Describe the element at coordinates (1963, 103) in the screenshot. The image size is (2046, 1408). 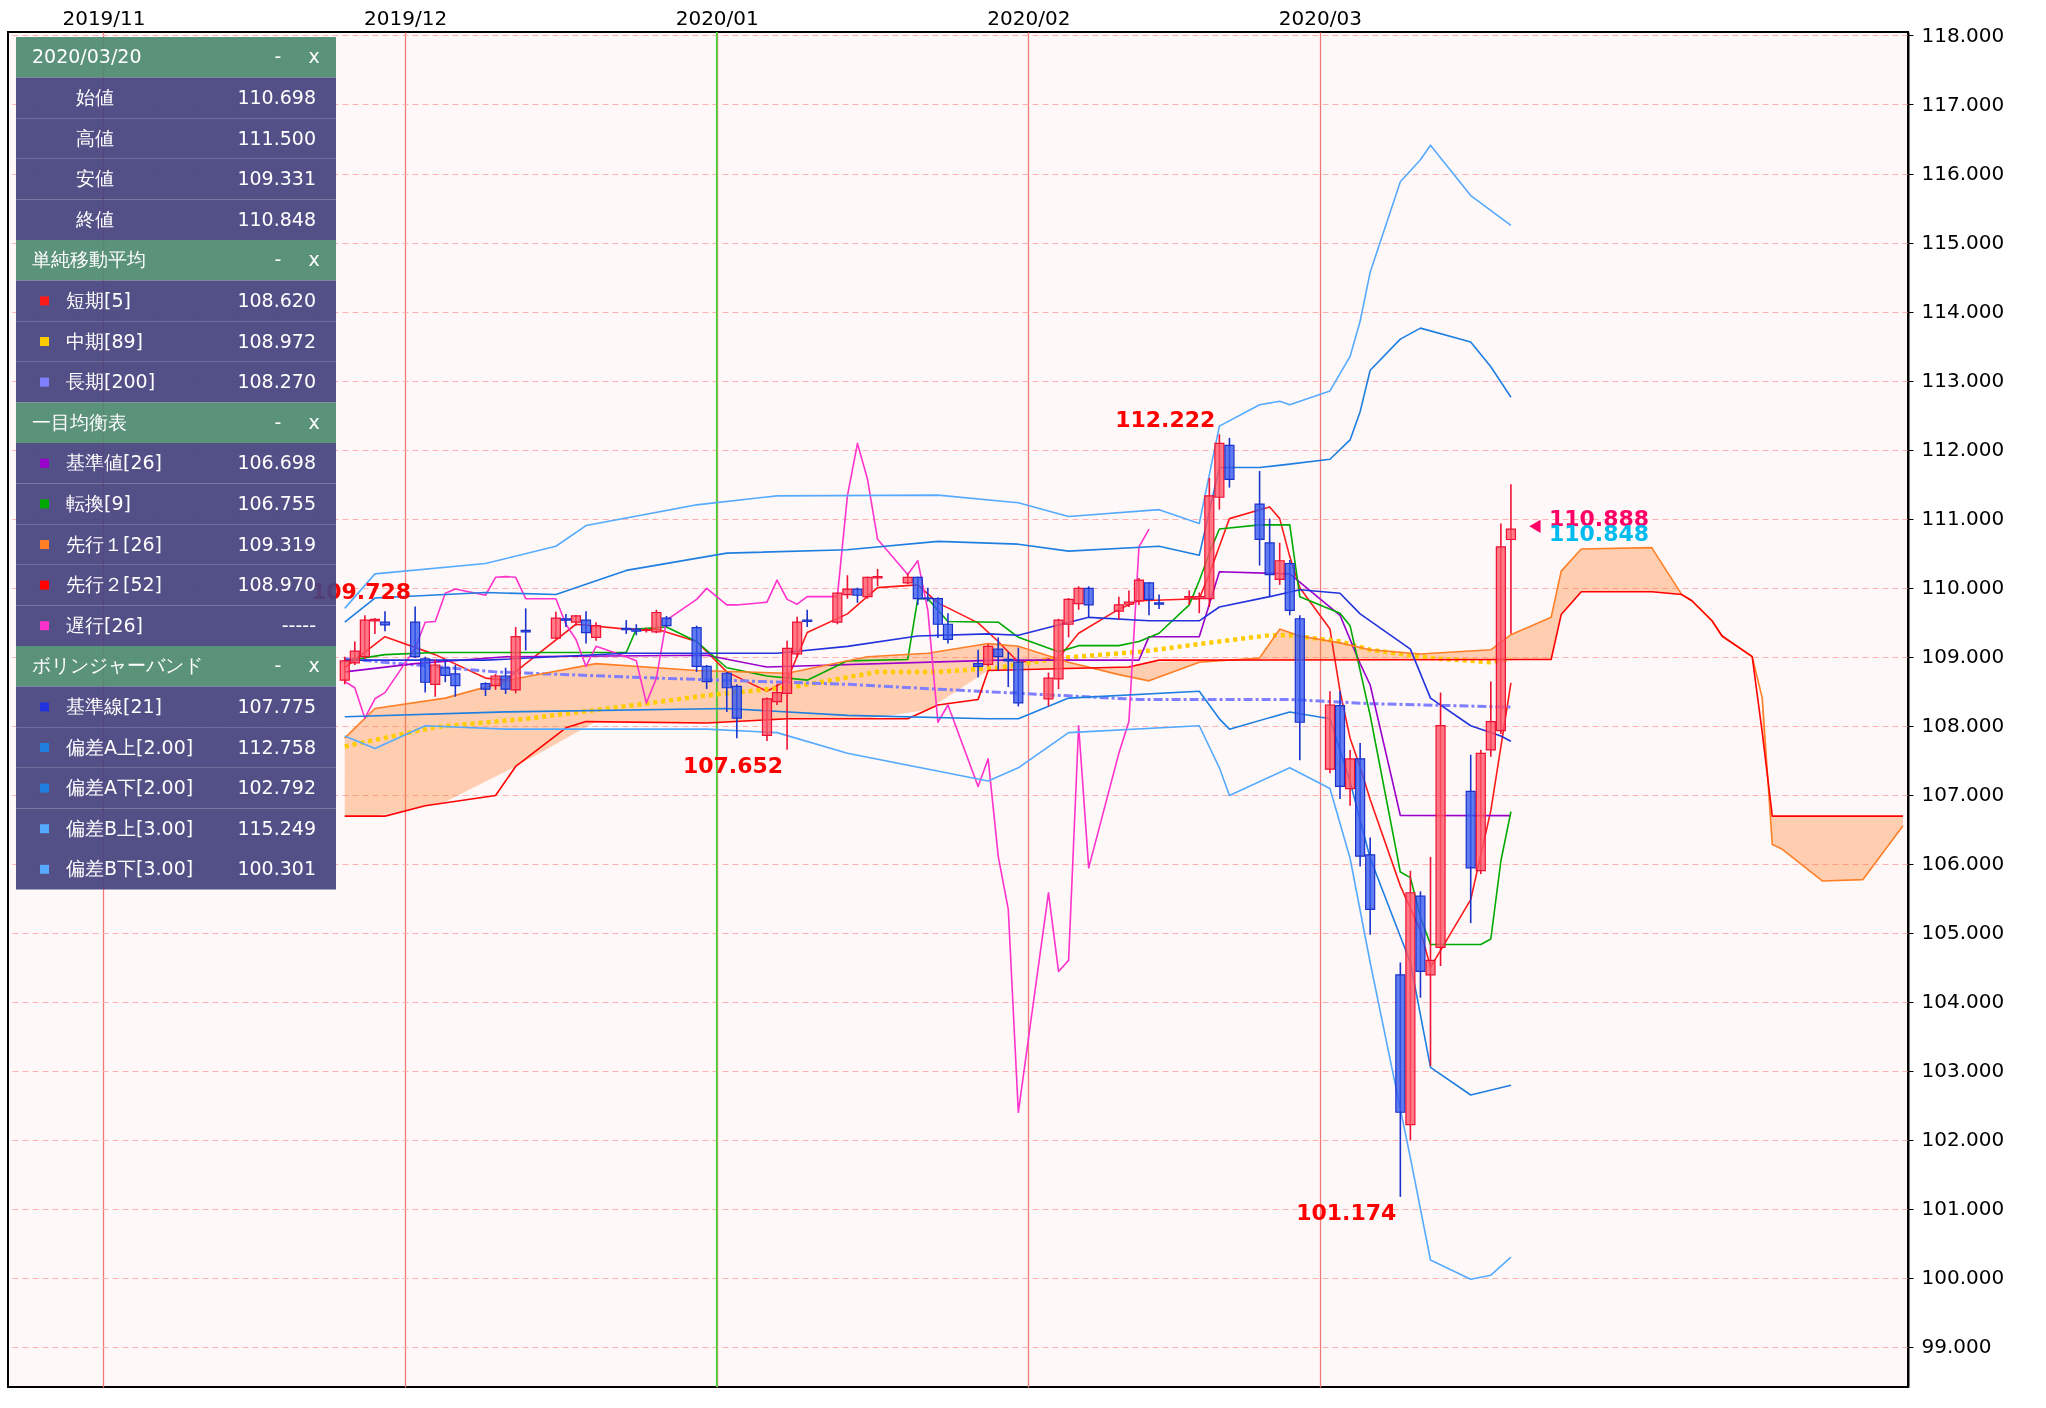
I see `y-tick-label: 117.000` at that location.